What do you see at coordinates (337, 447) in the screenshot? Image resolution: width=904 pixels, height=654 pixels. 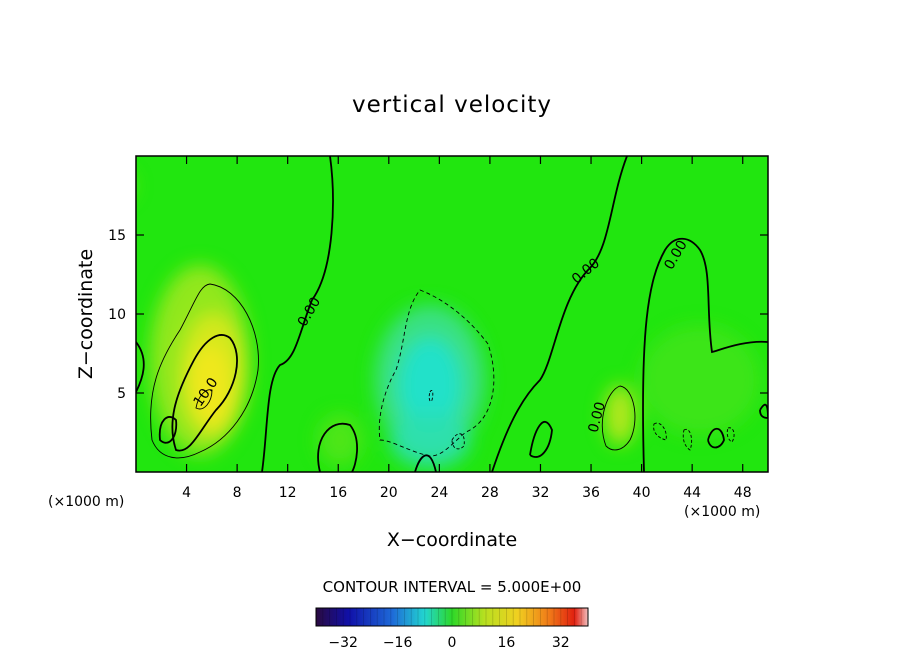 I see `zero-contour-pocket` at bounding box center [337, 447].